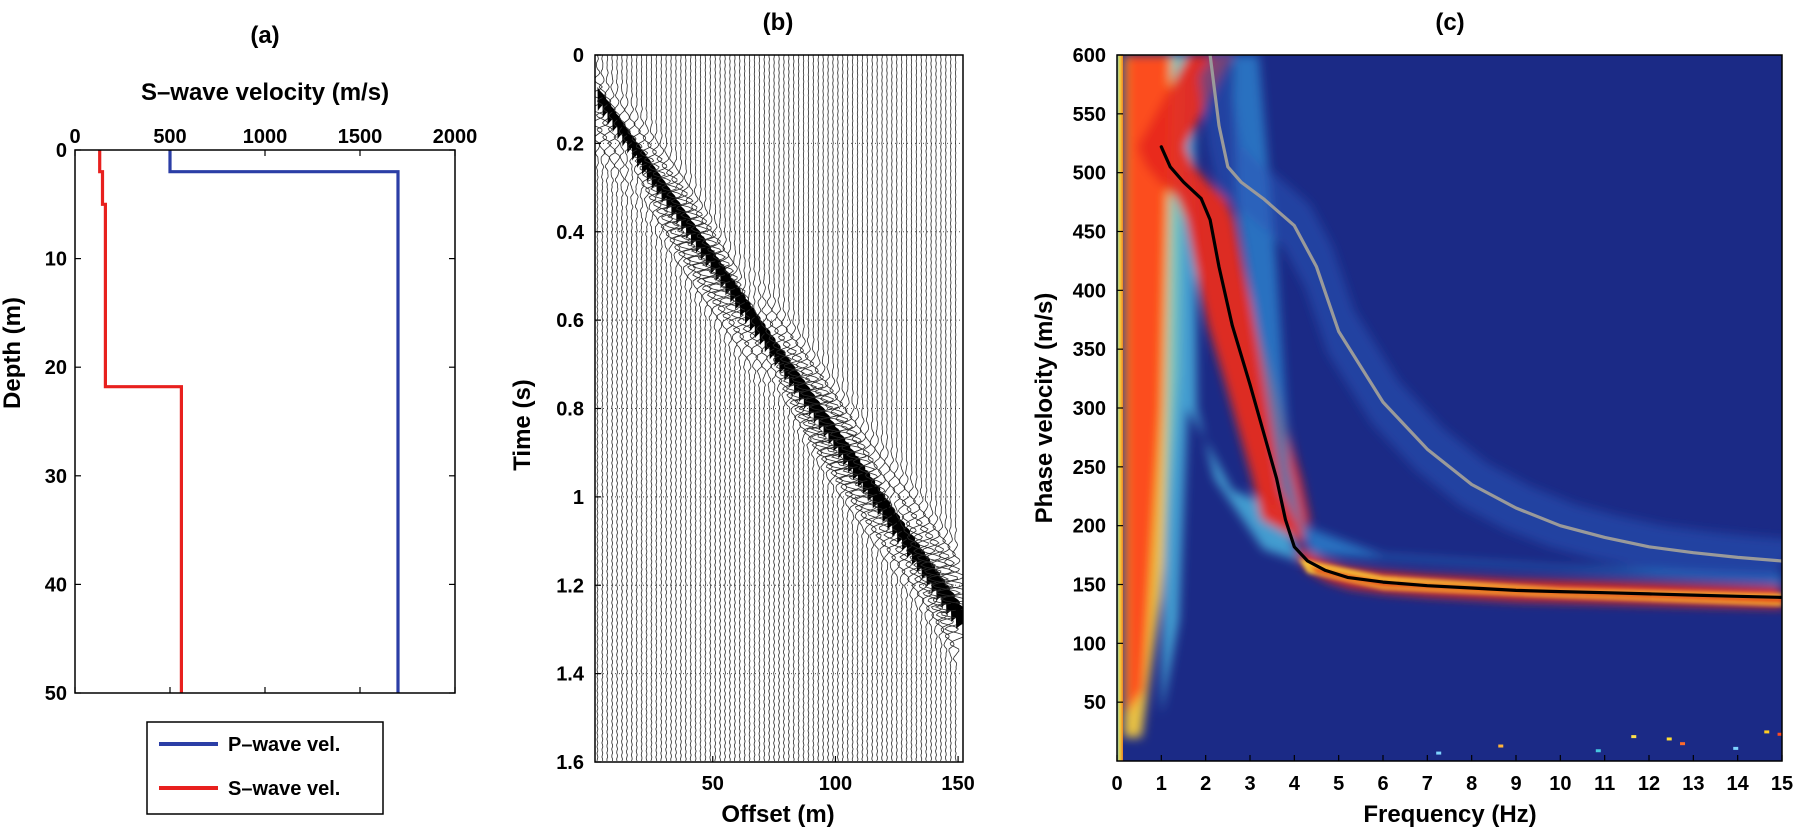  Describe the element at coordinates (1693, 784) in the screenshot. I see `panel-c-x-tick-label: 13` at that location.